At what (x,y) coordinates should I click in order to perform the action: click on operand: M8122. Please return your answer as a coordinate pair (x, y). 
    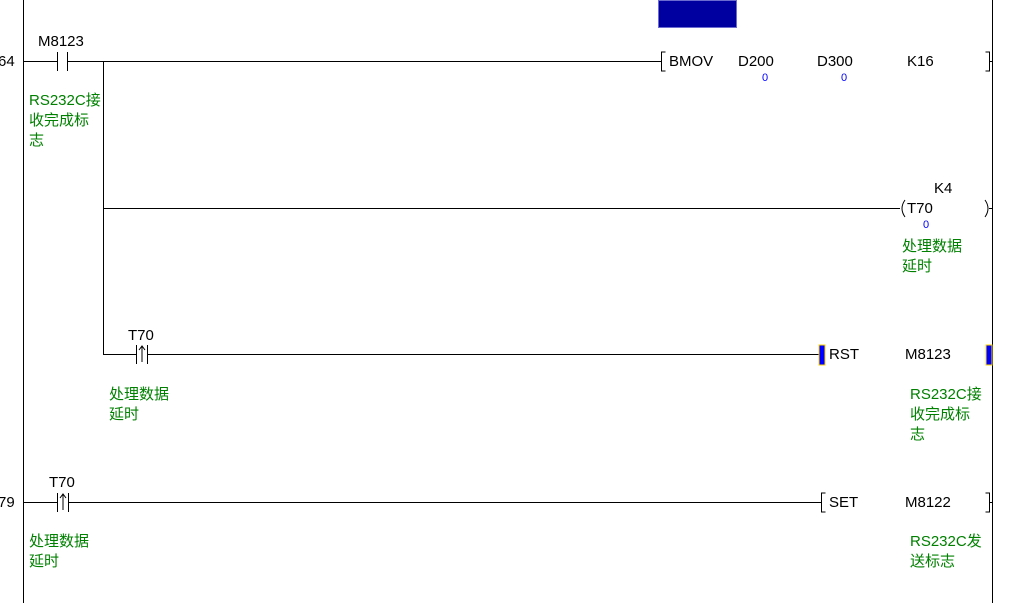
    Looking at the image, I should click on (928, 502).